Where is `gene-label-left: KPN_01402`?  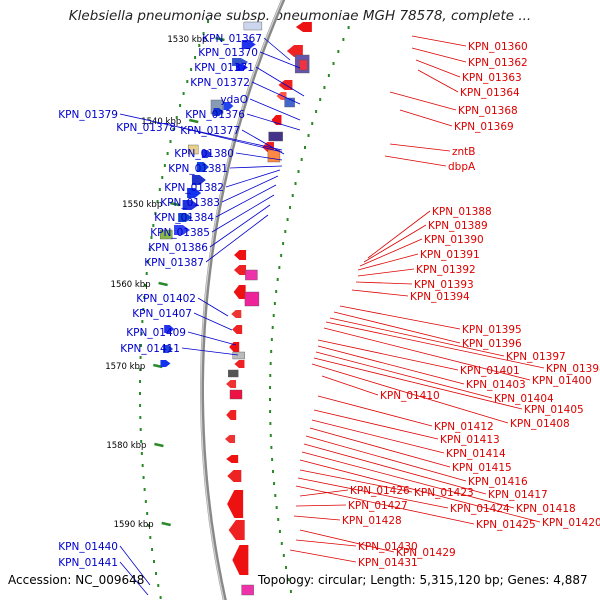
gene-label-left: KPN_01402 is located at coordinates (166, 299).